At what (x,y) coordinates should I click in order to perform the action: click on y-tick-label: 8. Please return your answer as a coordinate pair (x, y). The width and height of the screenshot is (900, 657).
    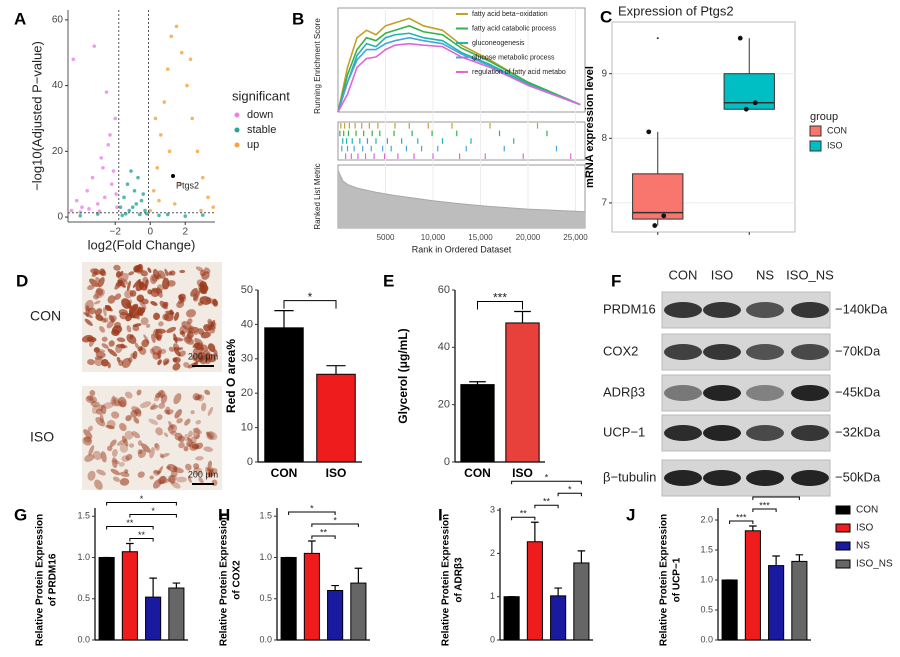
    Looking at the image, I should click on (604, 138).